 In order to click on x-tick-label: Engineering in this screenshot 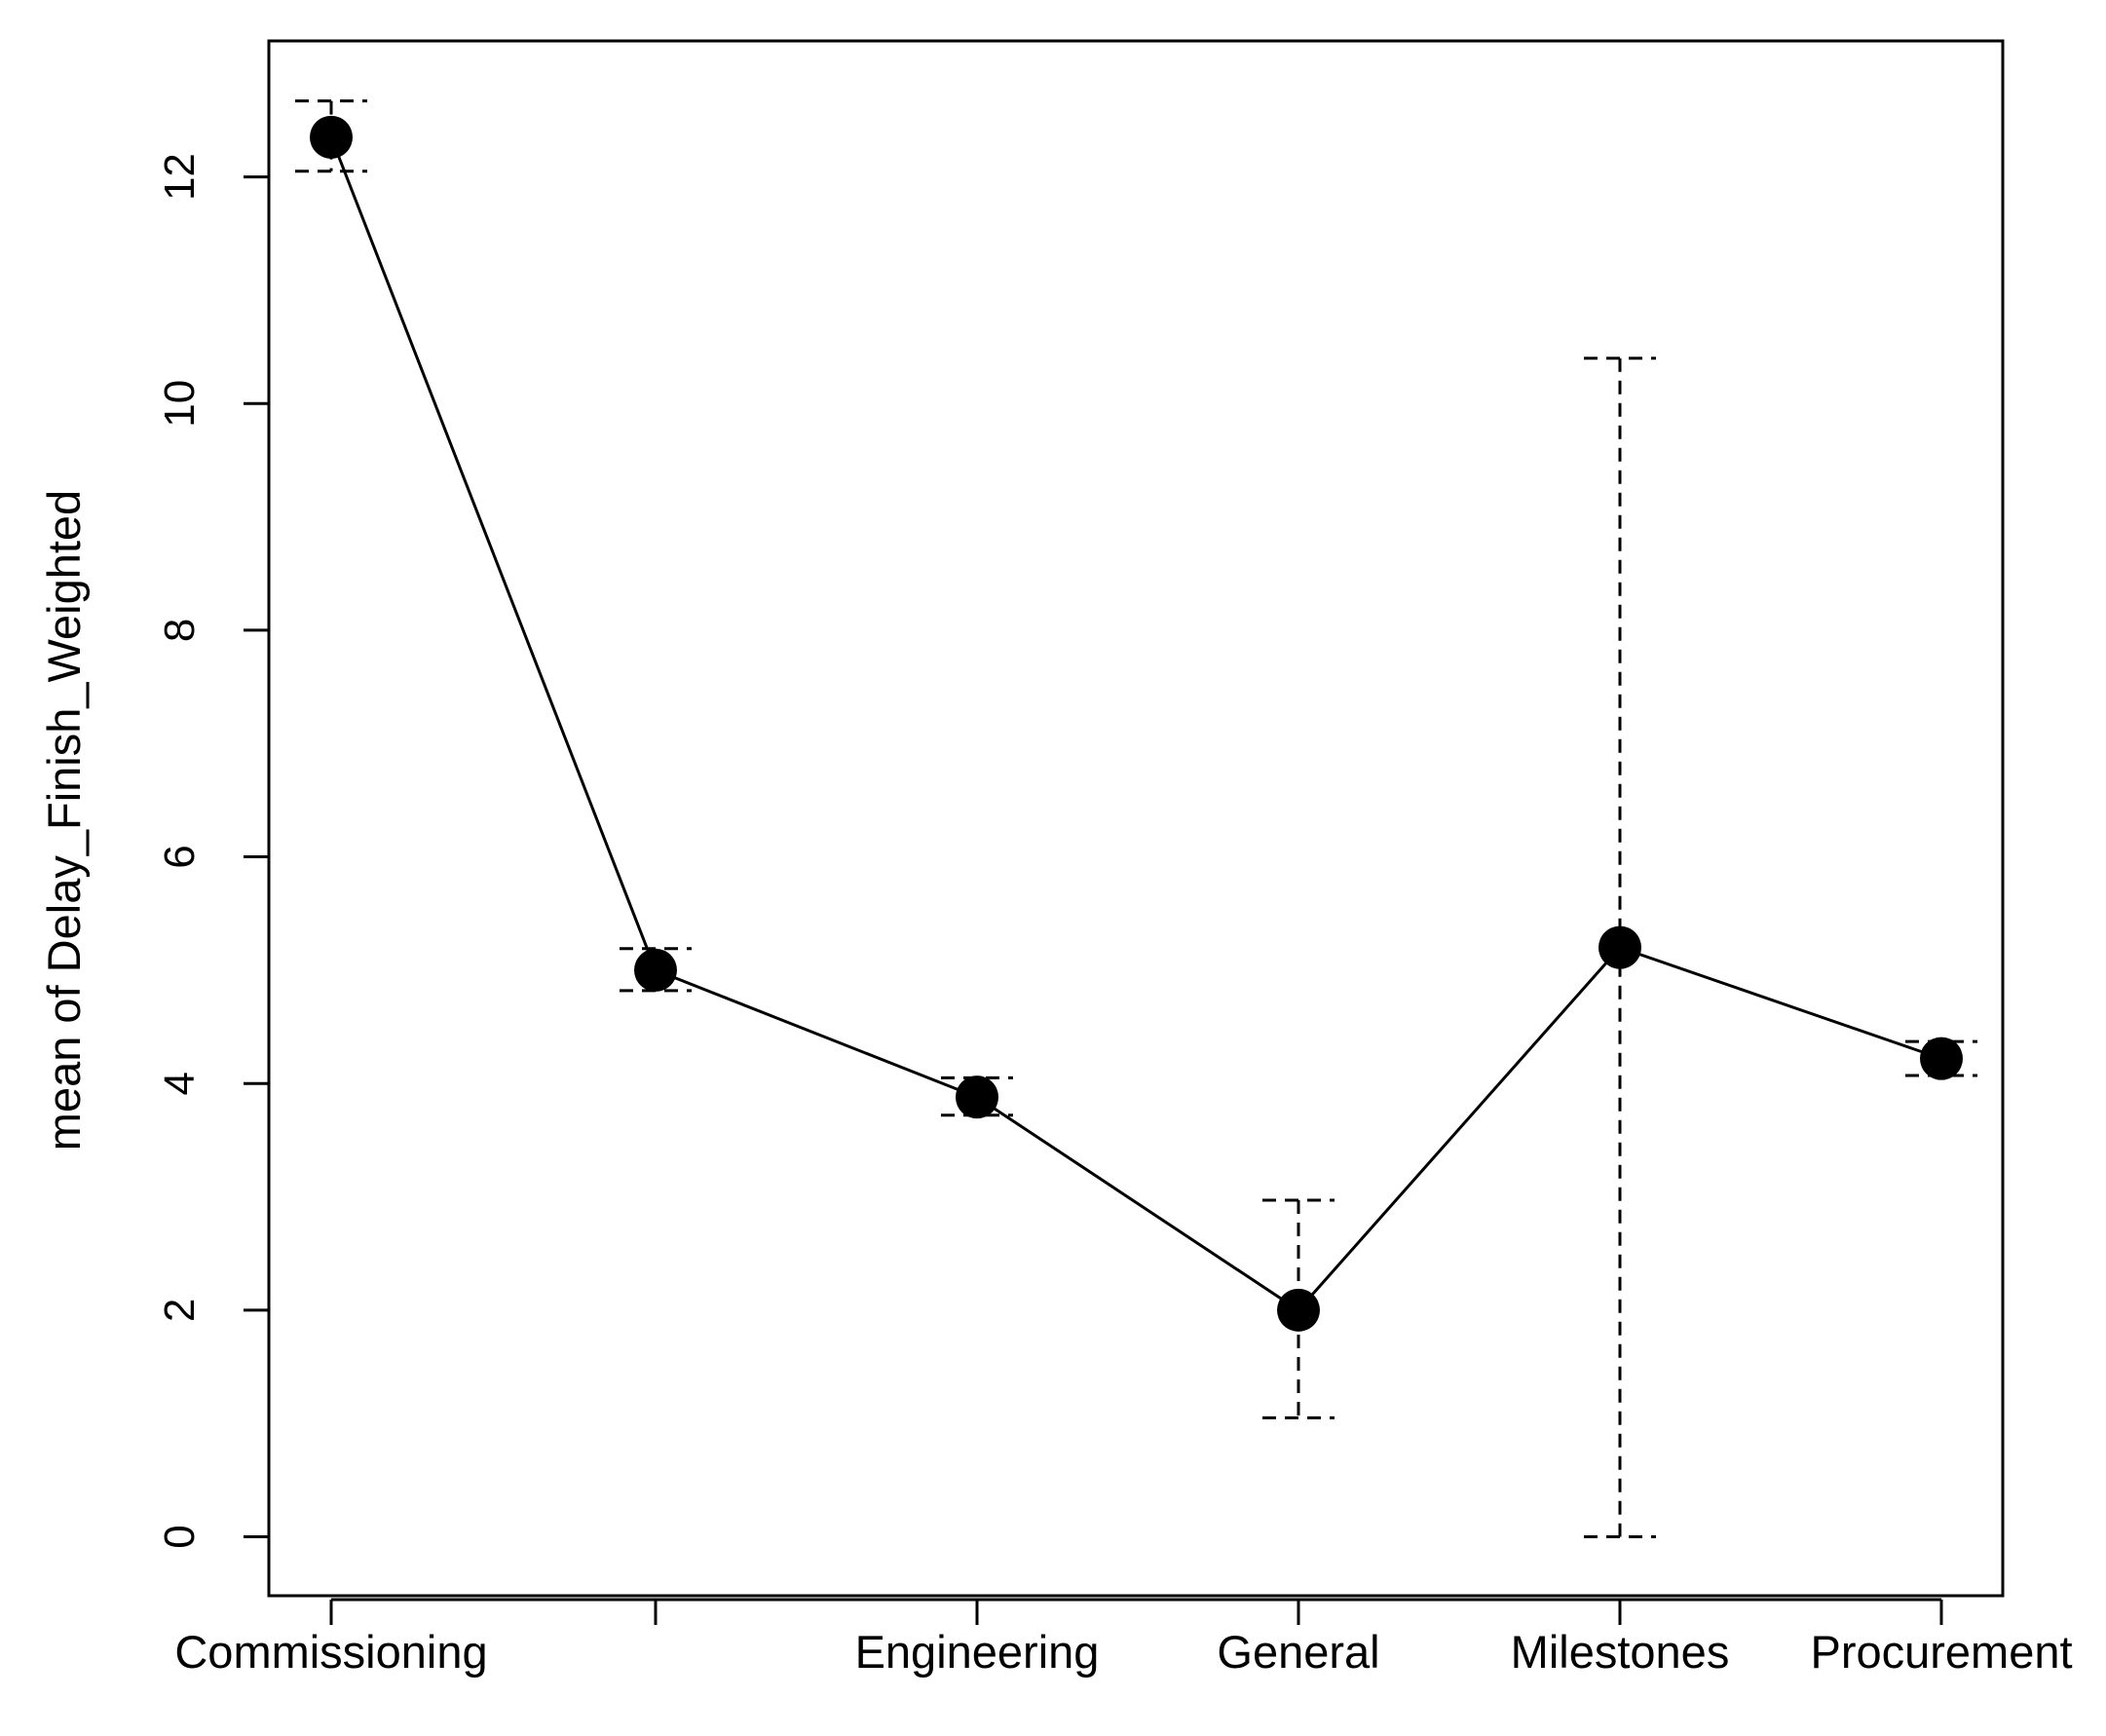, I will do `click(977, 1652)`.